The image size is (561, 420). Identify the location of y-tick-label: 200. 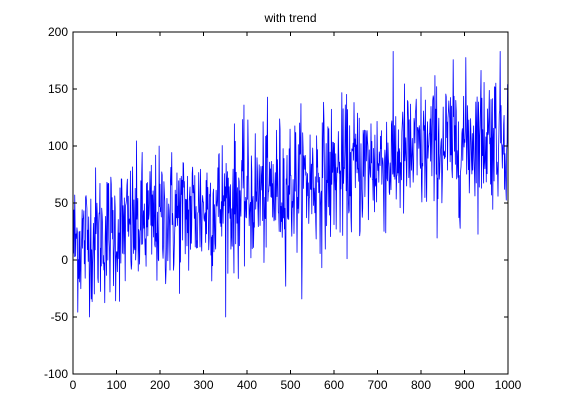
(58, 32).